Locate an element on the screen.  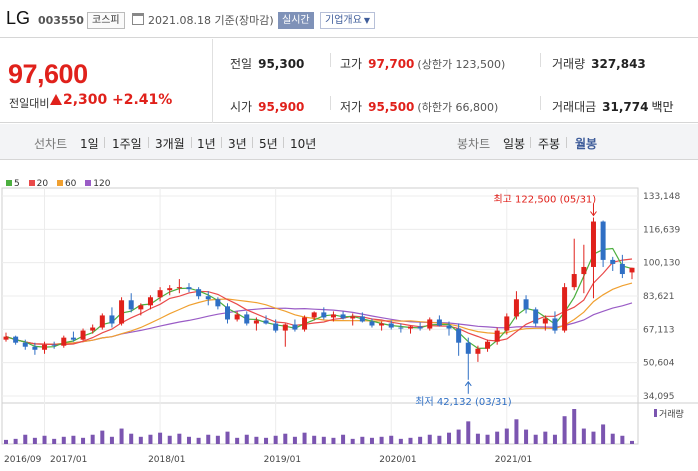
tab-5y: 5년 is located at coordinates (268, 144).